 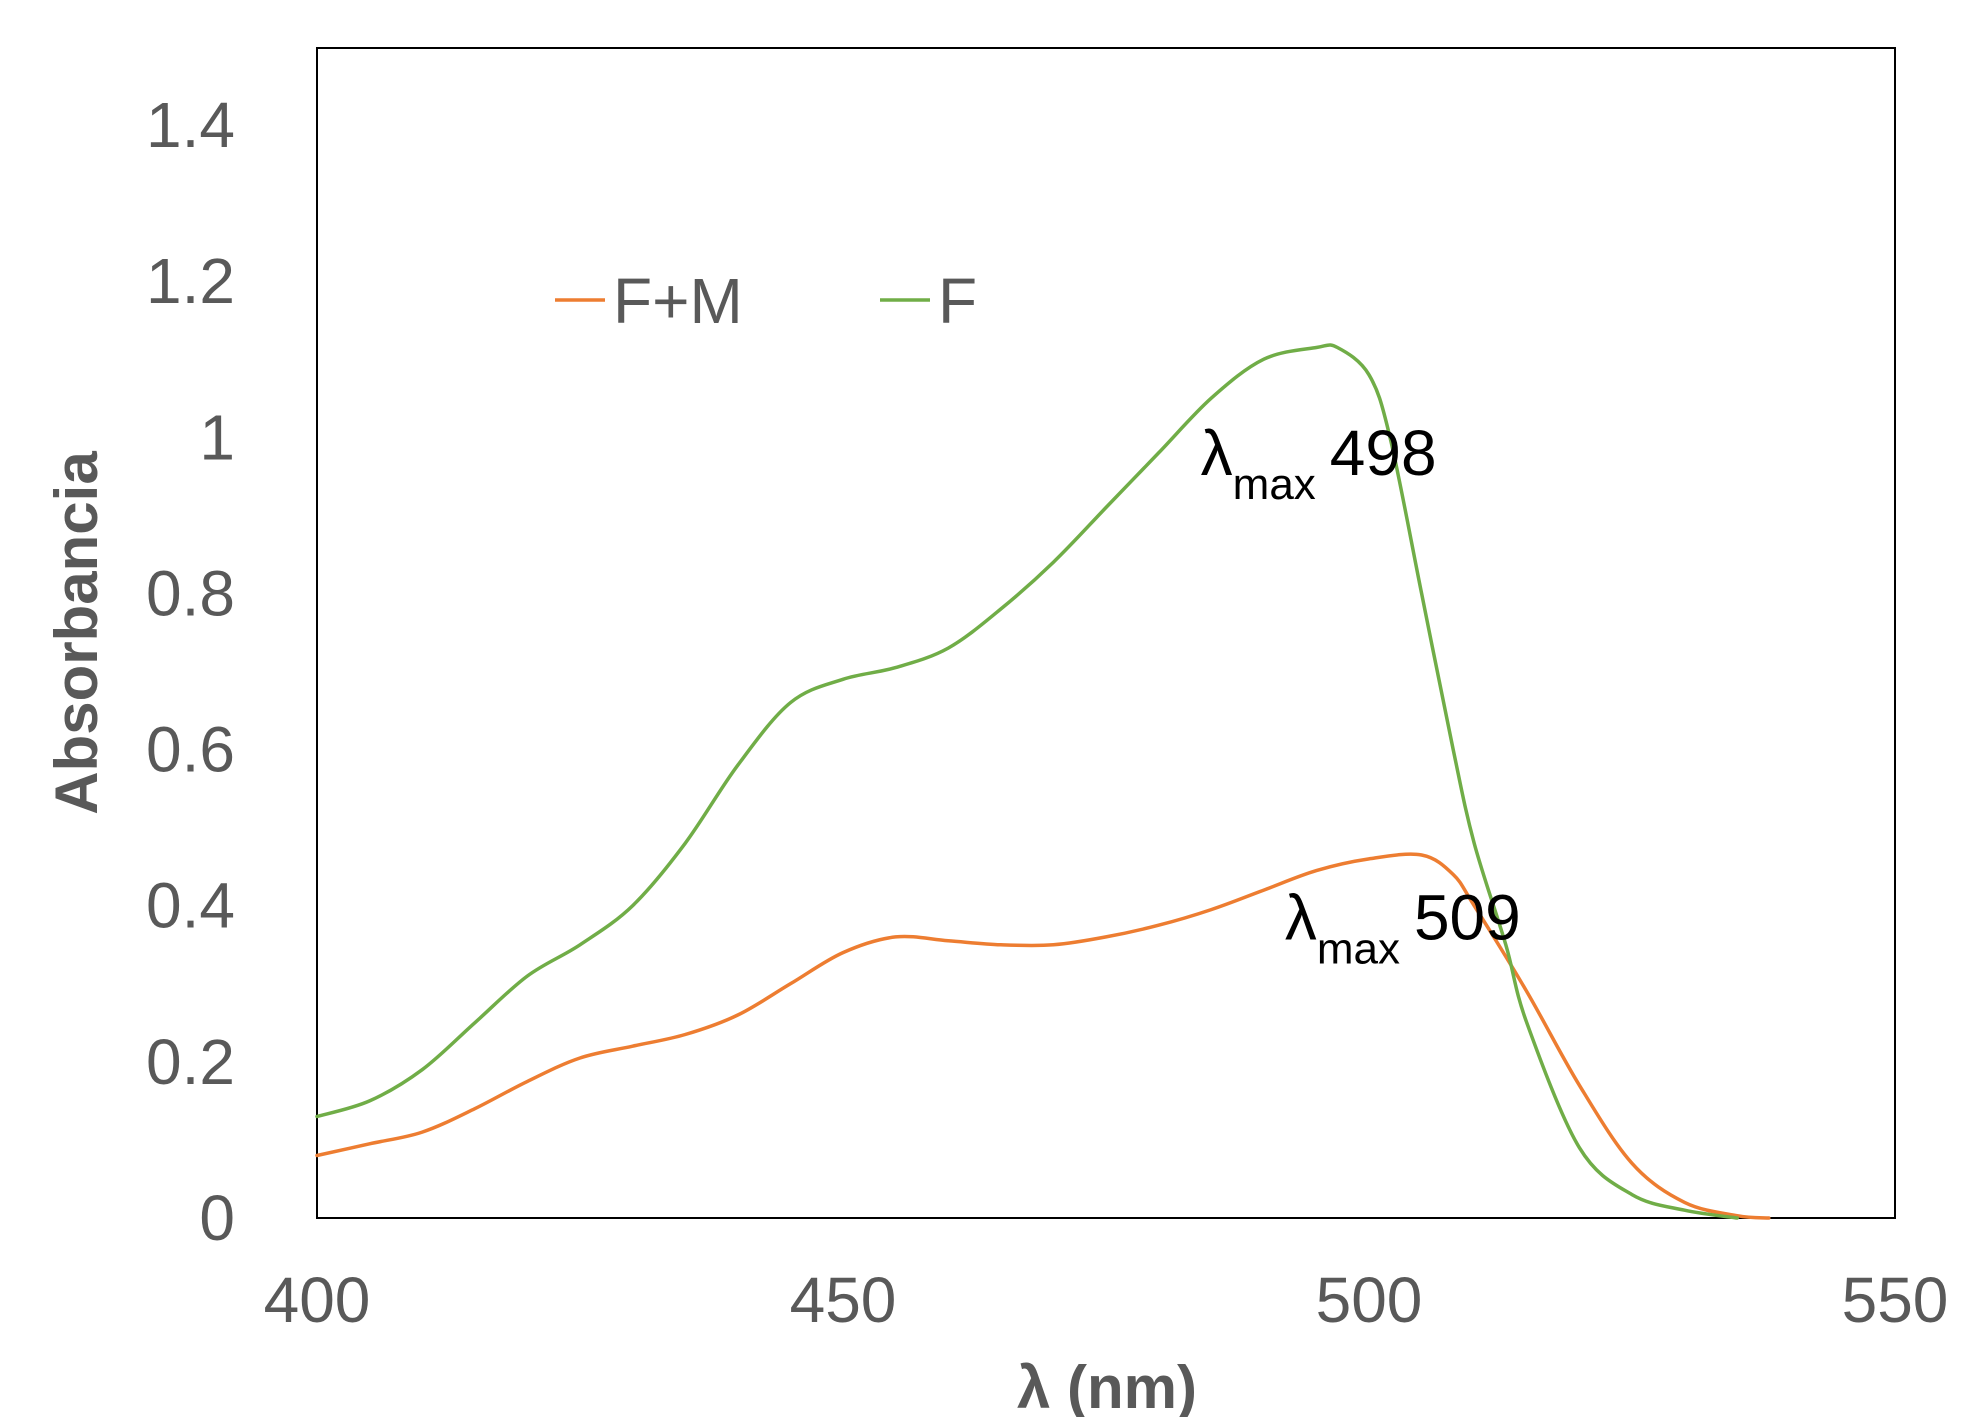 What do you see at coordinates (678, 301) in the screenshot?
I see `legend-label: F+M` at bounding box center [678, 301].